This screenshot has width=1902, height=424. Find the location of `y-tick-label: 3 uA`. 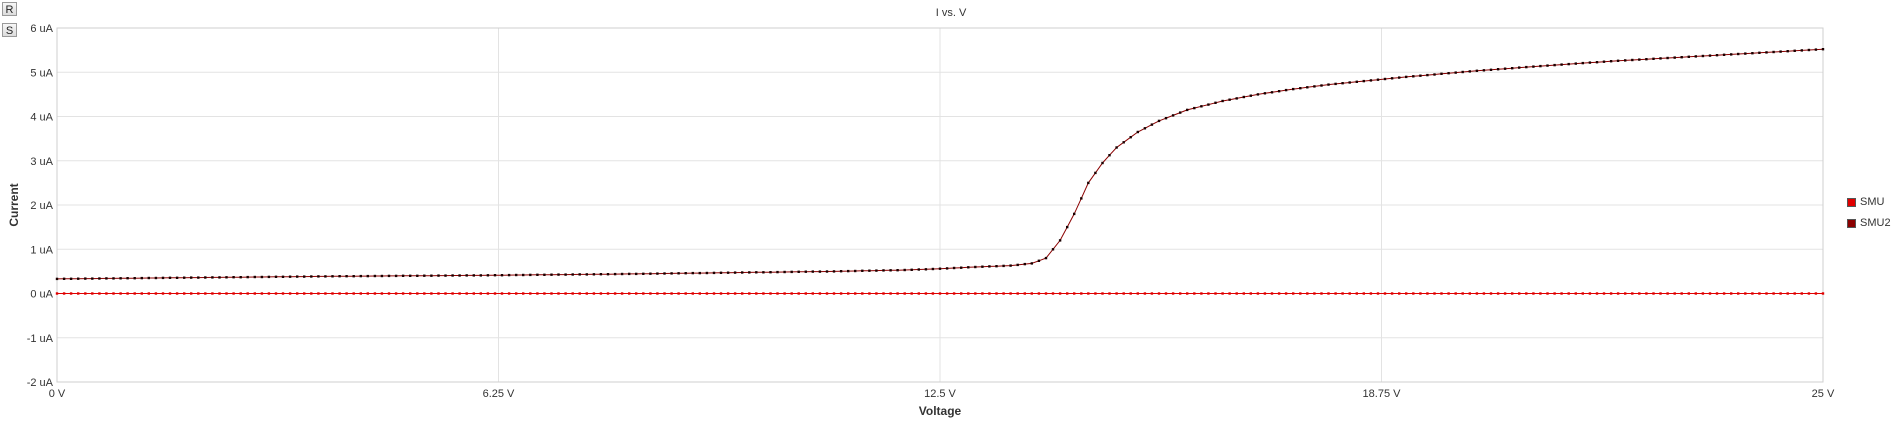

y-tick-label: 3 uA is located at coordinates (41, 162).